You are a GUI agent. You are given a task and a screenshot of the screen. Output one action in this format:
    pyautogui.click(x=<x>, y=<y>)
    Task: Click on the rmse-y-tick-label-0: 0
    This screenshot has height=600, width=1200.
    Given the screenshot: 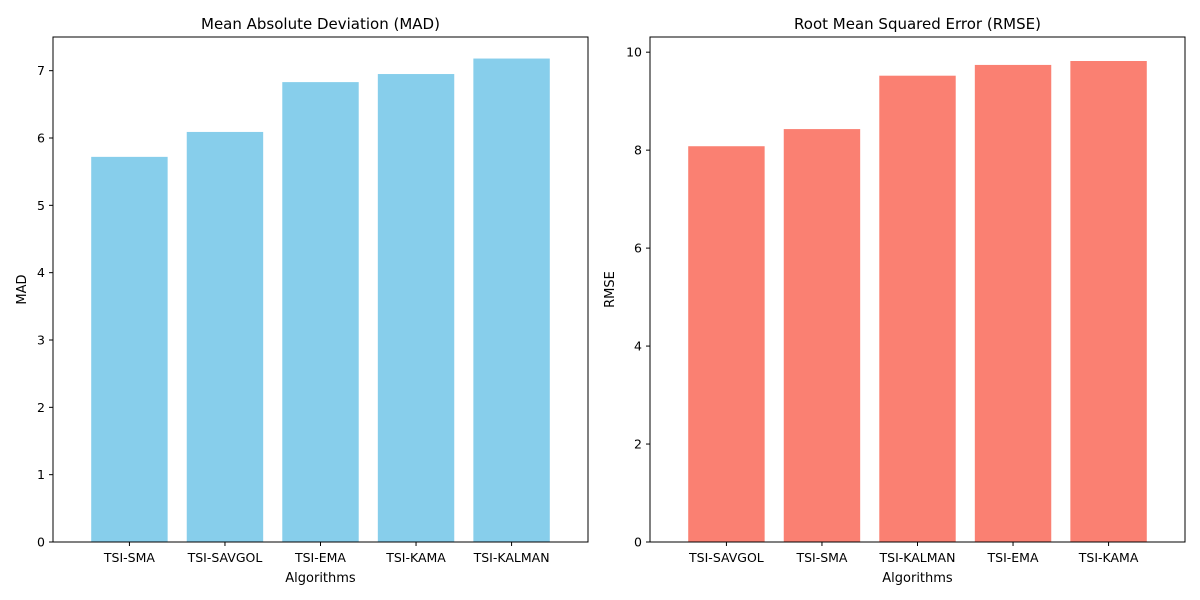 What is the action you would take?
    pyautogui.click(x=638, y=542)
    